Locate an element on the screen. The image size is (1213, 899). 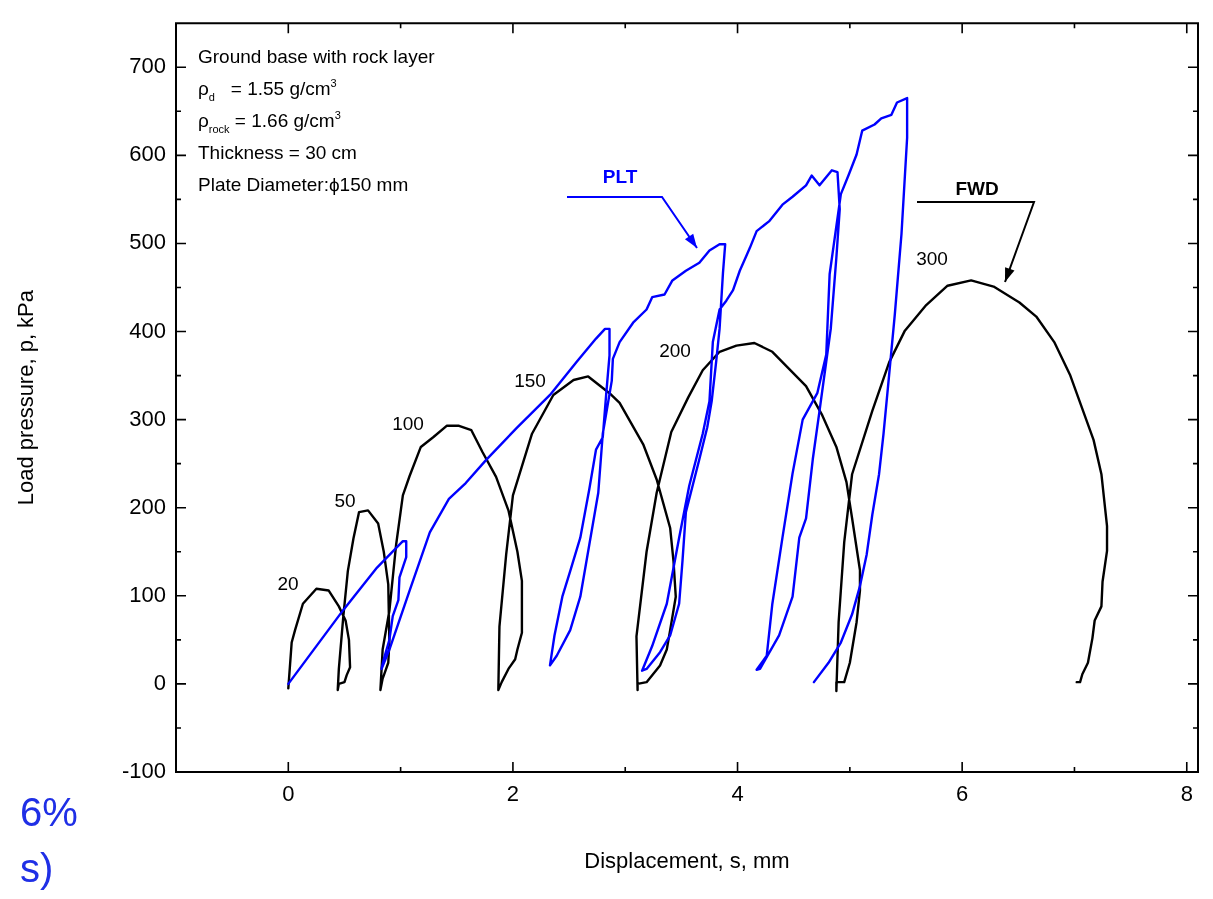
x-tick-label: 4 is located at coordinates (737, 794).